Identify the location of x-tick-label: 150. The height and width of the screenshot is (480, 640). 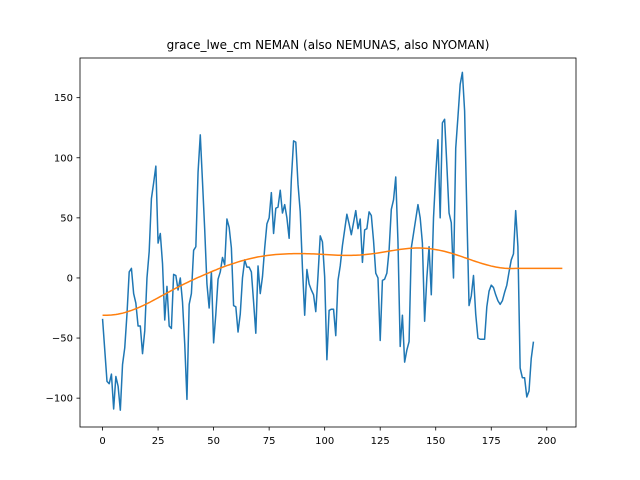
(435, 441).